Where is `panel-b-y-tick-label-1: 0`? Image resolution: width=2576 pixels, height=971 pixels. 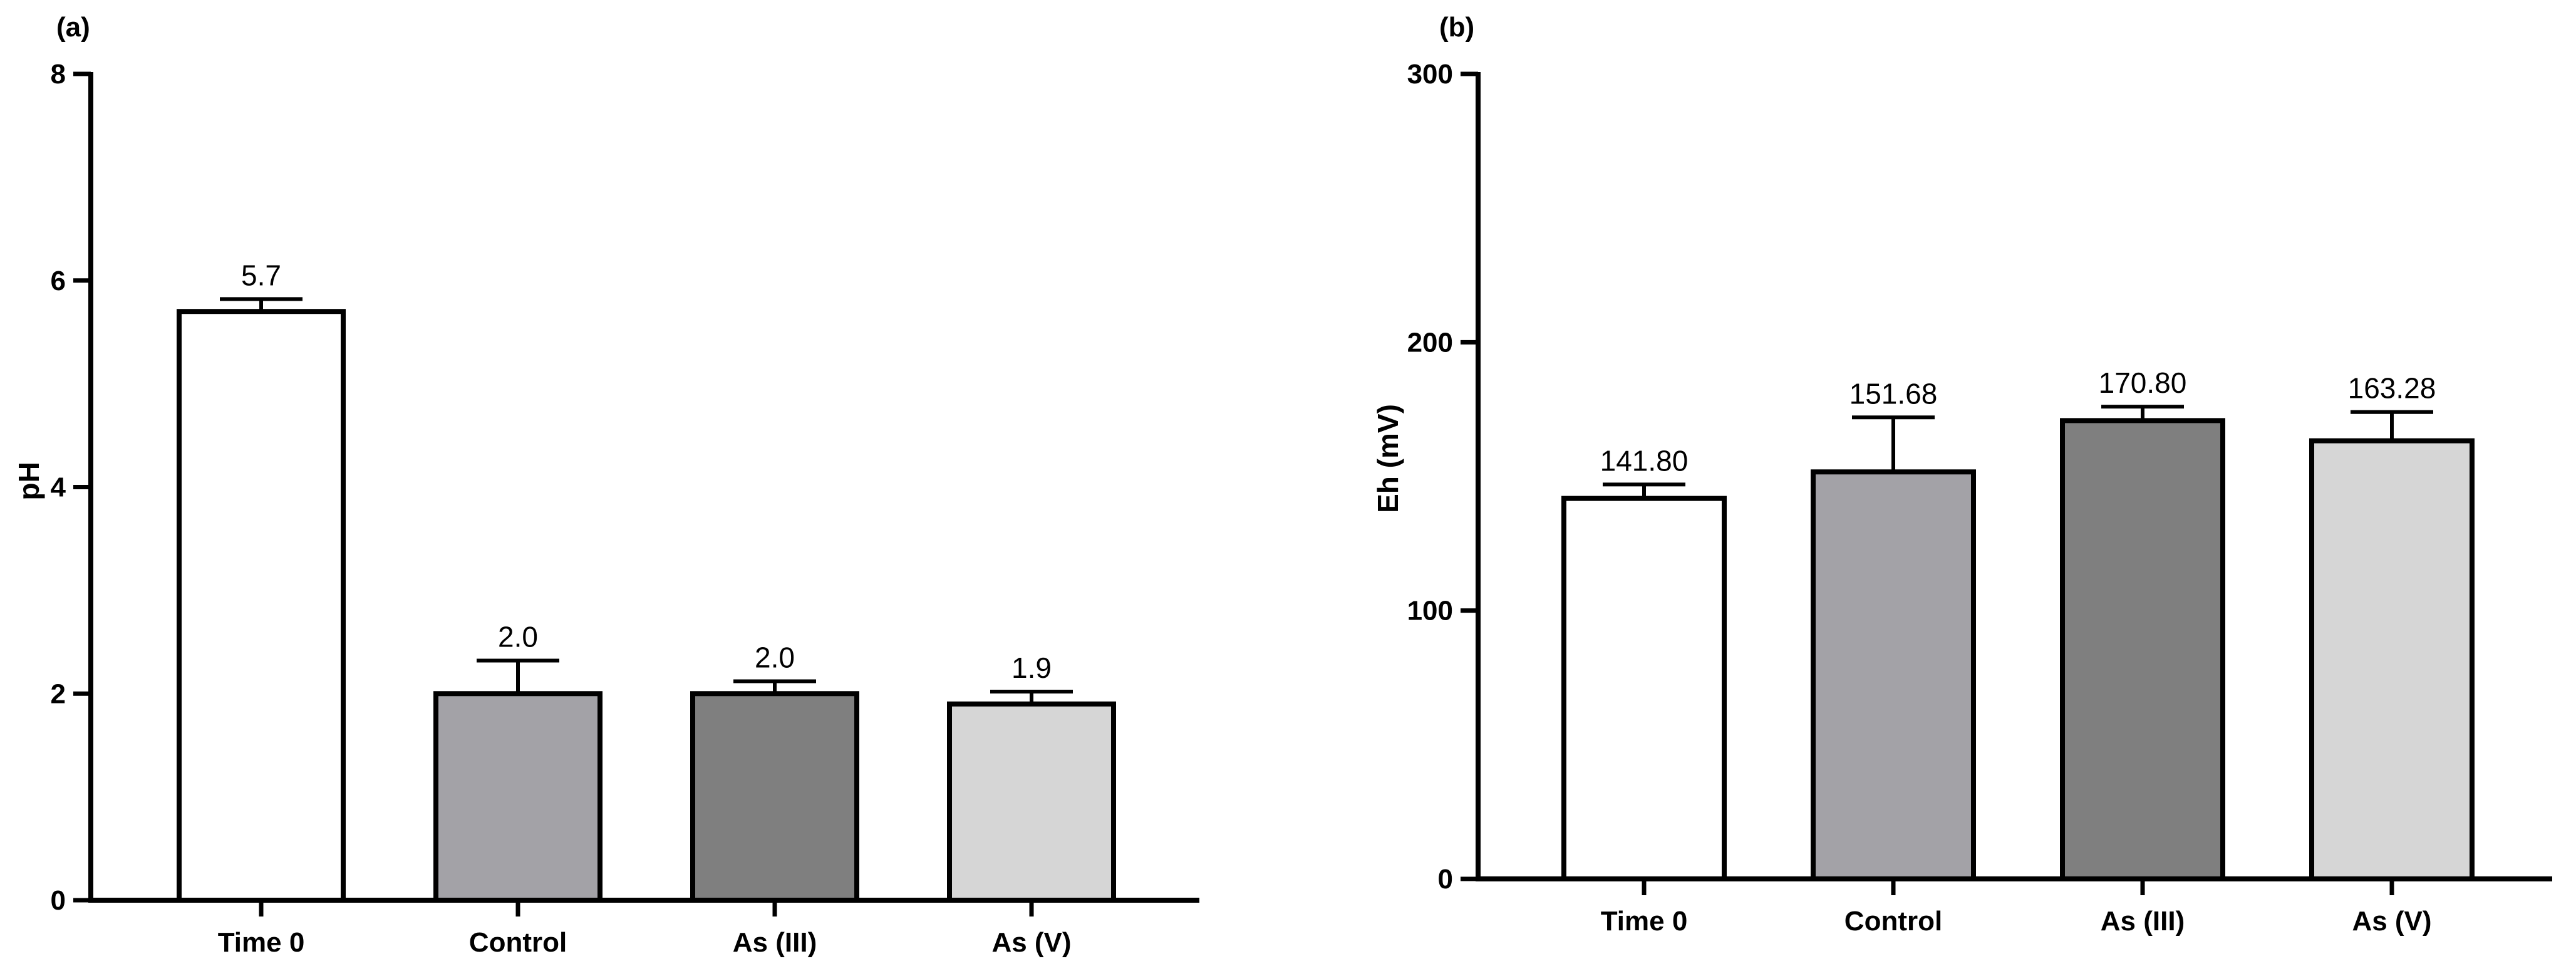 panel-b-y-tick-label-1: 0 is located at coordinates (1445, 879).